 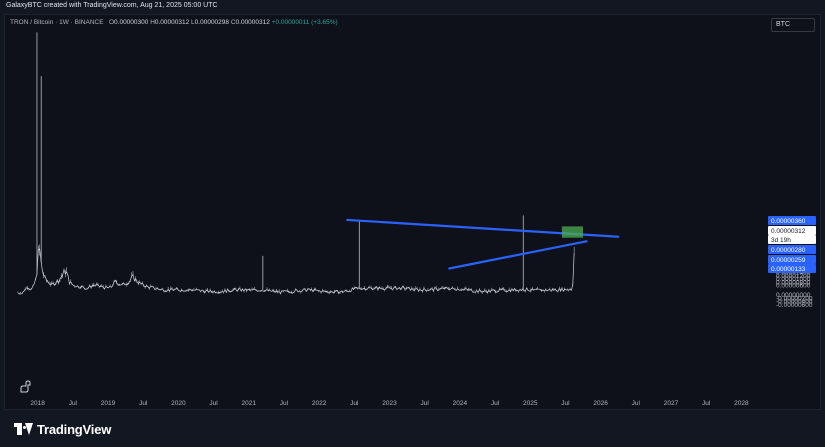 I want to click on trendline, so click(x=518, y=255).